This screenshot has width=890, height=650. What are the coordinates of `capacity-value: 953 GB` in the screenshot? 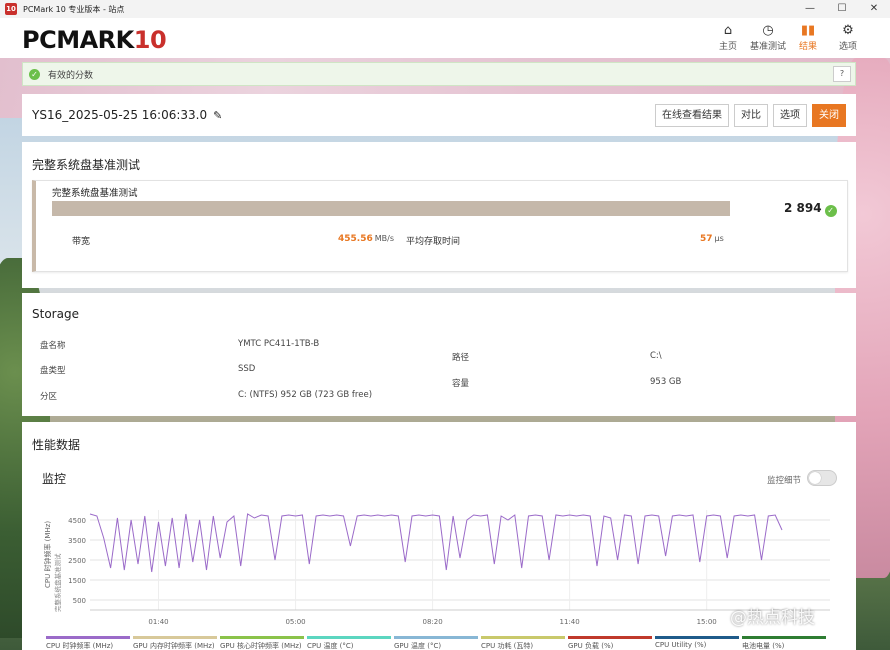 It's located at (666, 382).